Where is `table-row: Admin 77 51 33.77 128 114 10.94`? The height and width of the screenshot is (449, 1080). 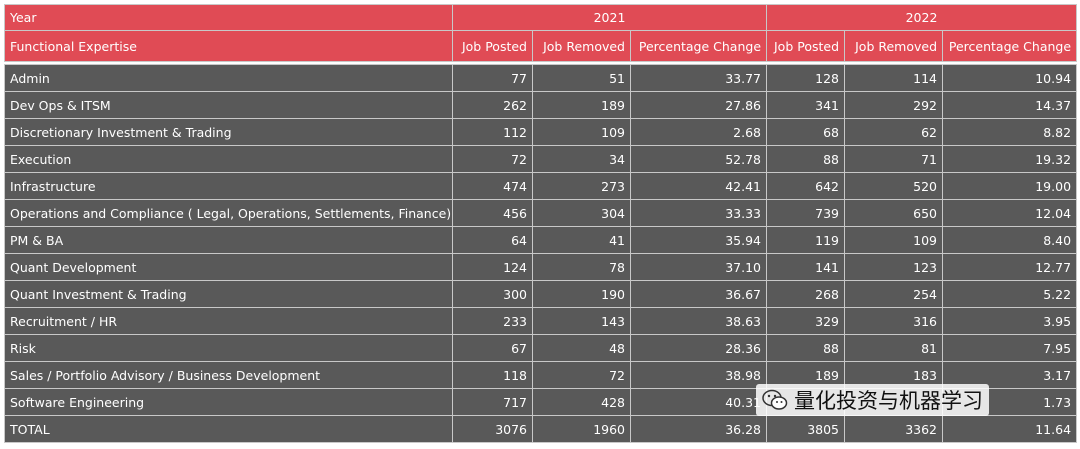 table-row: Admin 77 51 33.77 128 114 10.94 is located at coordinates (541, 78).